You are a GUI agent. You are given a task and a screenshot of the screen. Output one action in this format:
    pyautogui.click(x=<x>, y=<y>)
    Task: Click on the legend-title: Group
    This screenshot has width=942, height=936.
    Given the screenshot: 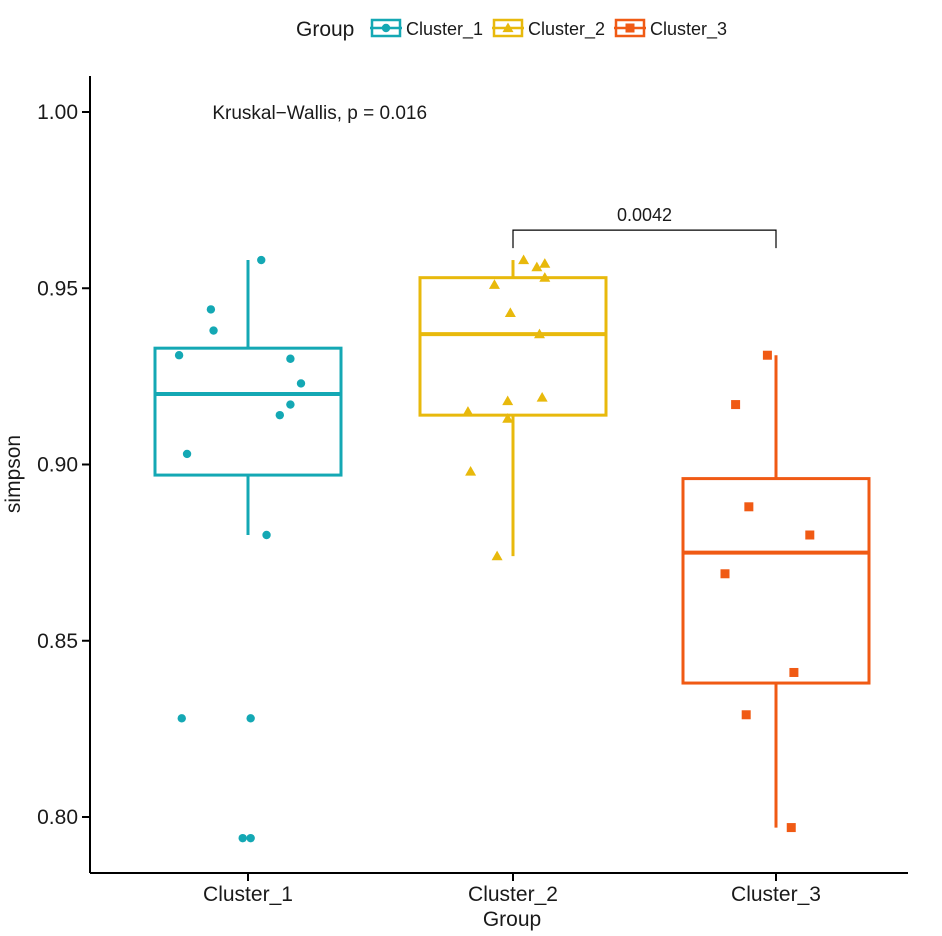 What is the action you would take?
    pyautogui.click(x=325, y=29)
    